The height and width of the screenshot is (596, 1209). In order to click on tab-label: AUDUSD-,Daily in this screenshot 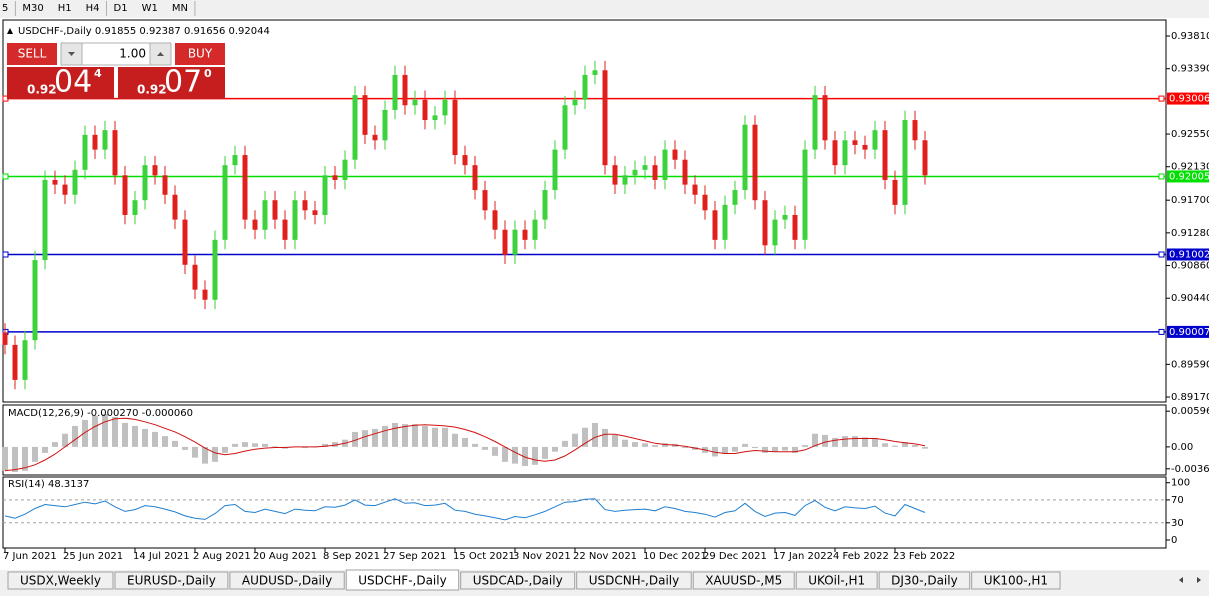, I will do `click(287, 581)`.